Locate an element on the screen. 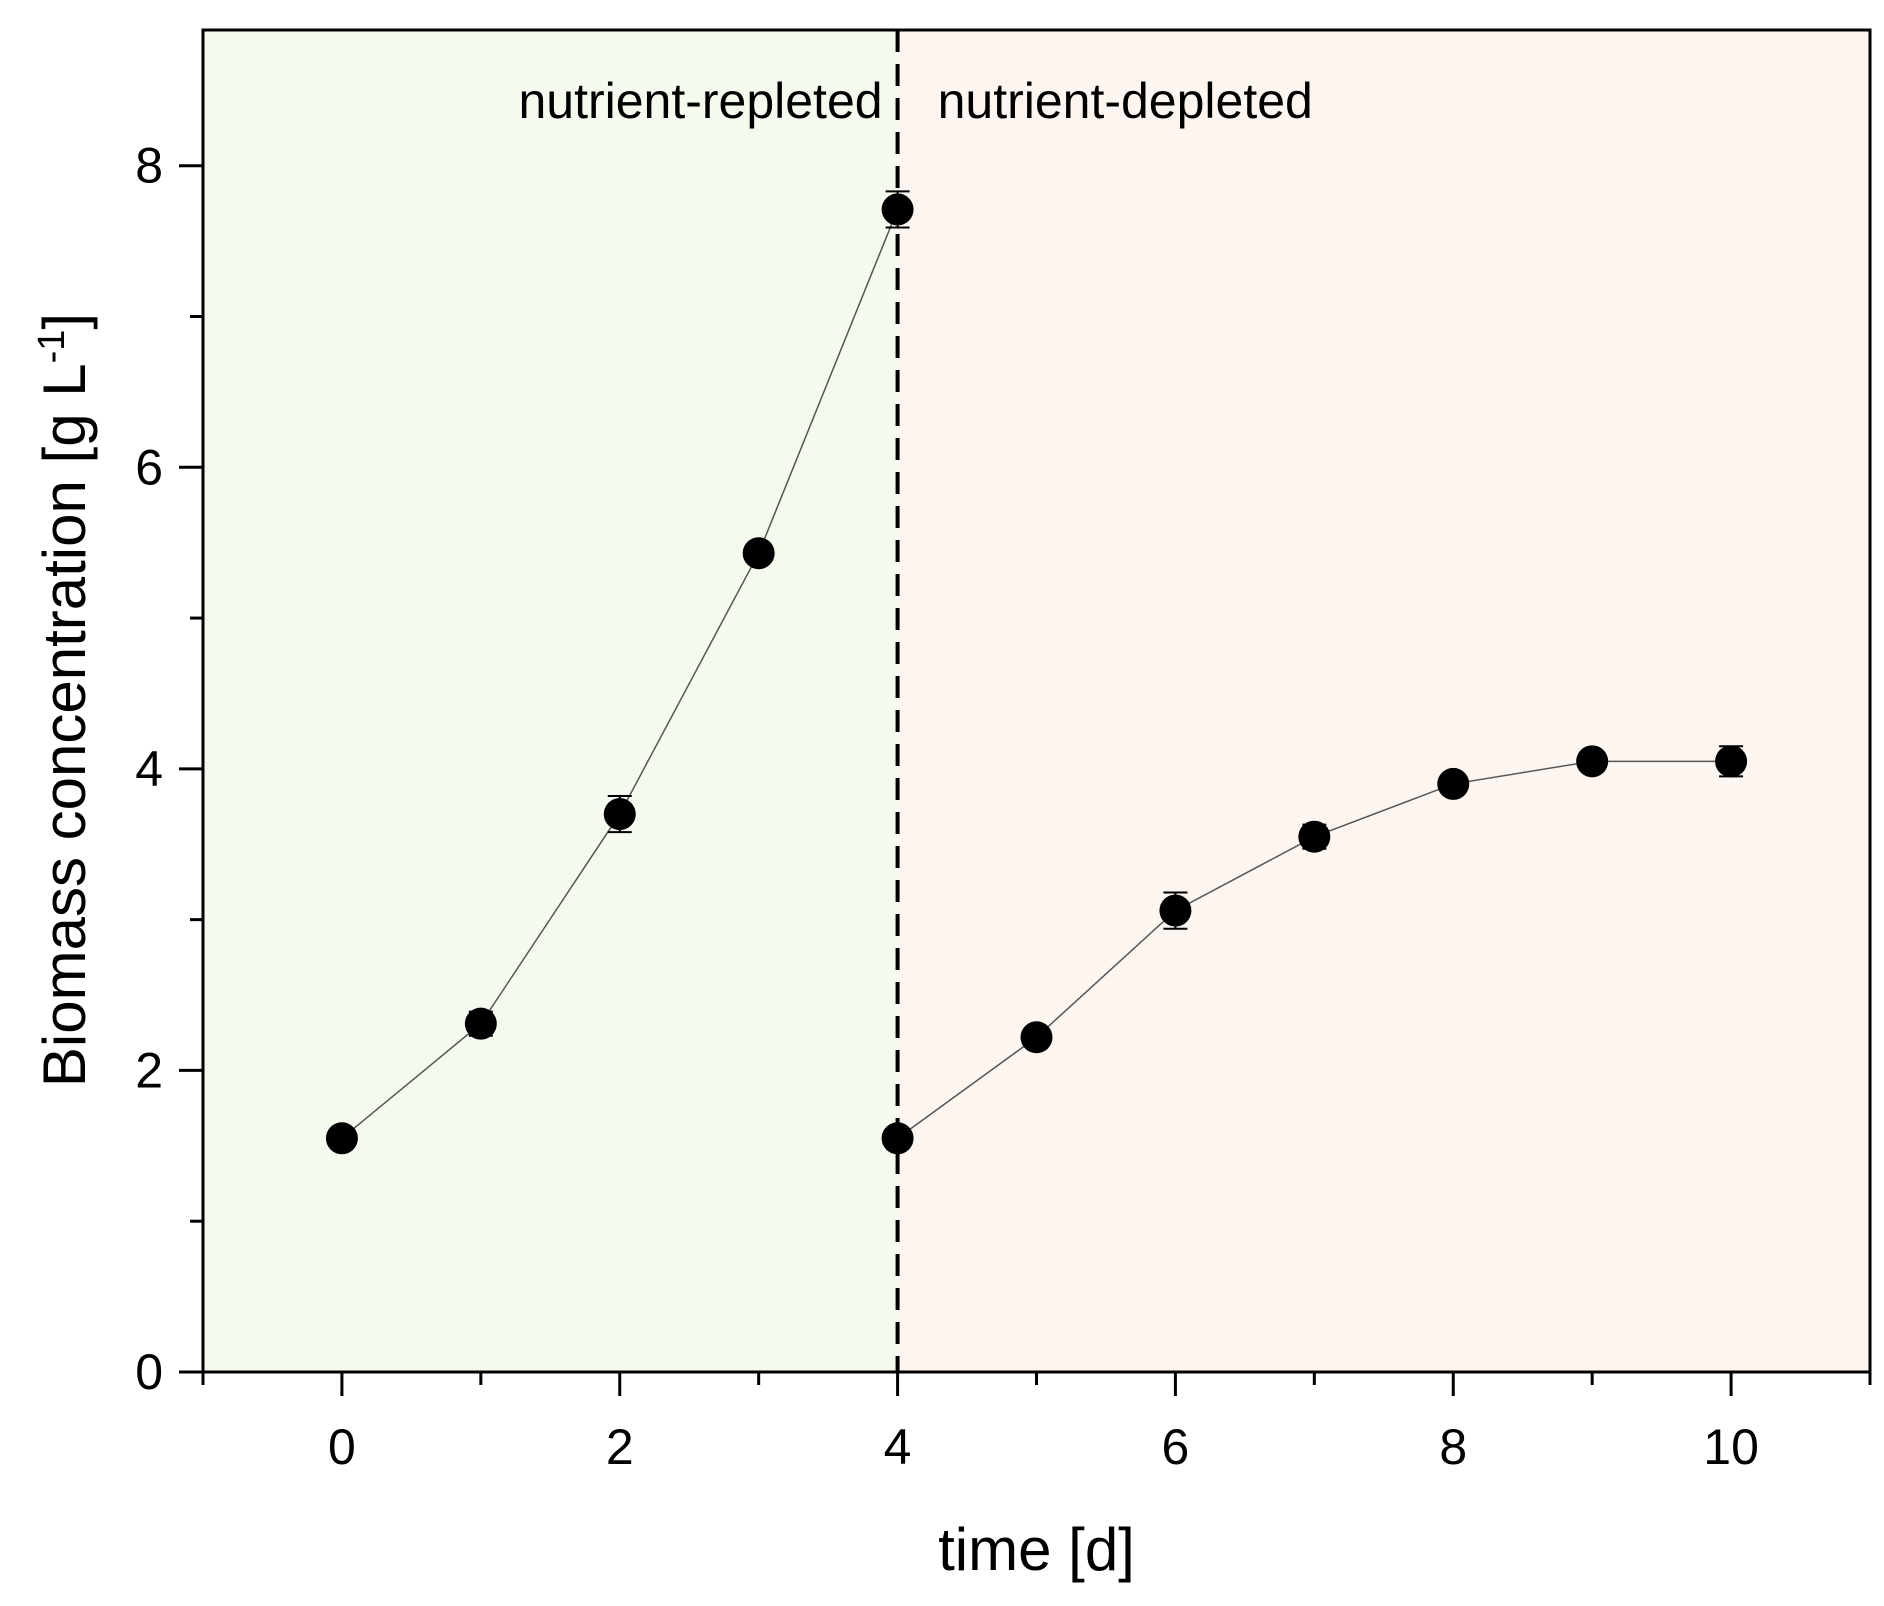  x-tick-label: 4 is located at coordinates (898, 1447).